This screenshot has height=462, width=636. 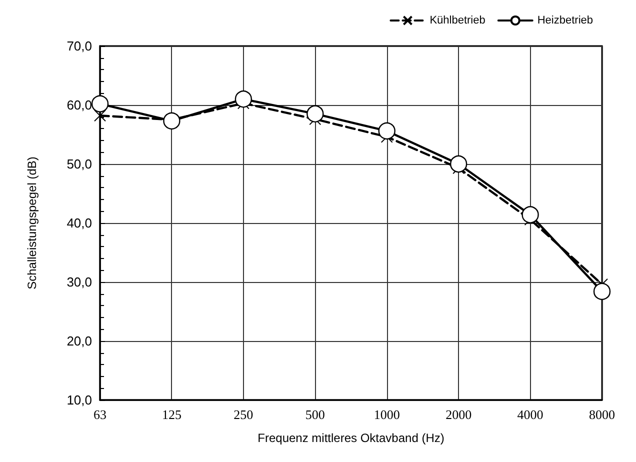 What do you see at coordinates (79, 223) in the screenshot?
I see `y-tick-label: 40,0` at bounding box center [79, 223].